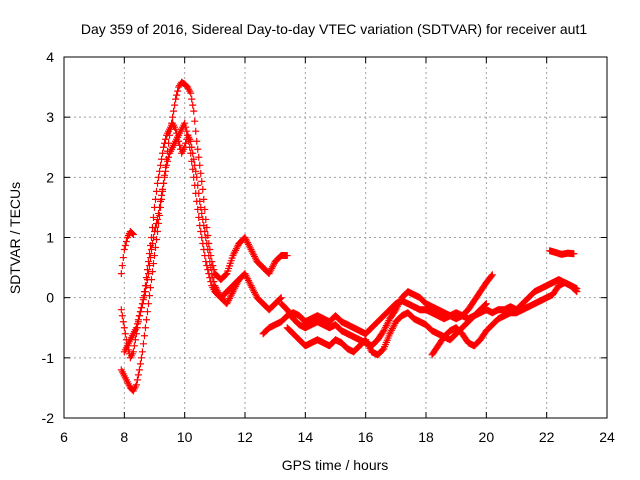 Image resolution: width=640 pixels, height=480 pixels. I want to click on y-tick-label: 2, so click(50, 177).